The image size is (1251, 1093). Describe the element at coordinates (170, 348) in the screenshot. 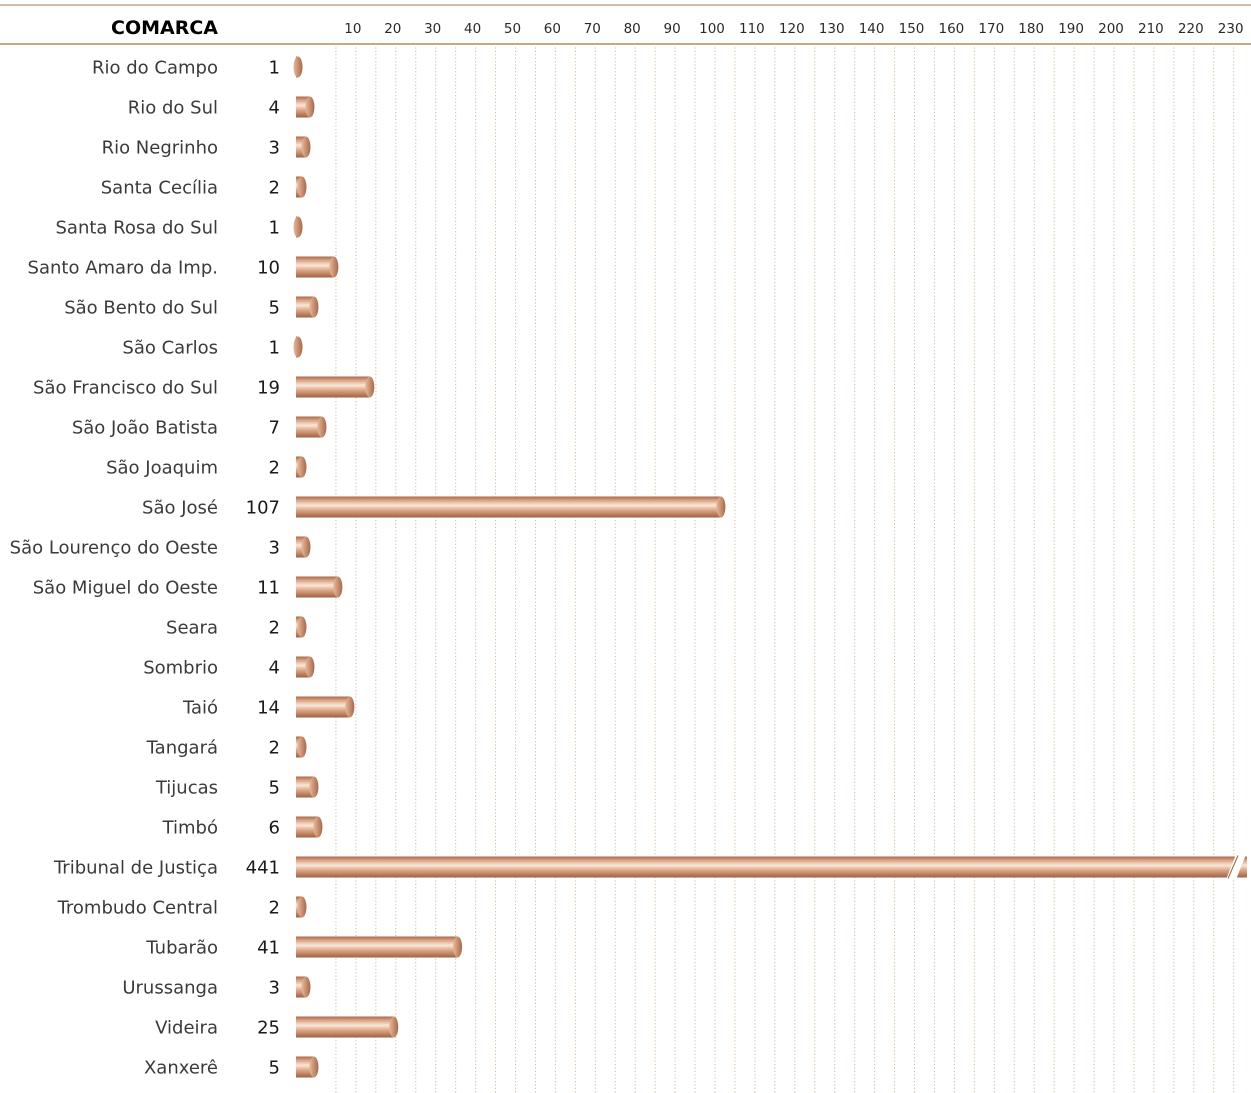

I see `category-label: São Carlos` at that location.